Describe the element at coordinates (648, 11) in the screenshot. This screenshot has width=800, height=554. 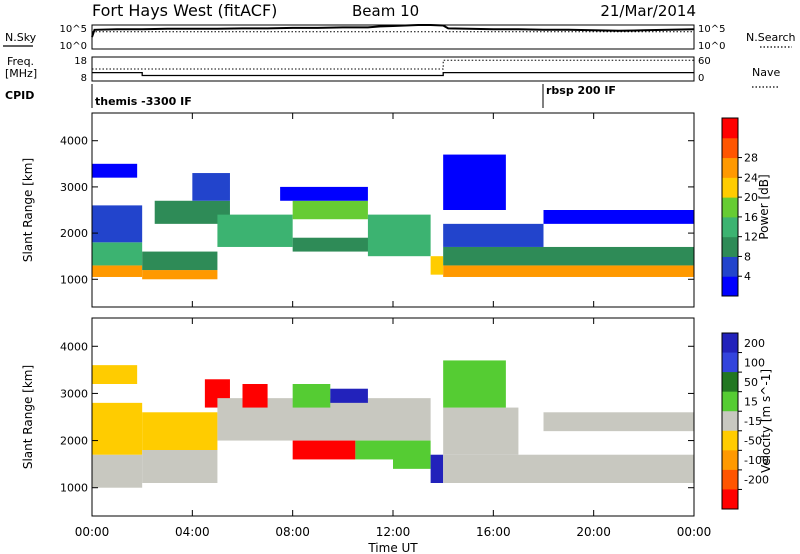
I see `date-title: 21/Mar/2014` at that location.